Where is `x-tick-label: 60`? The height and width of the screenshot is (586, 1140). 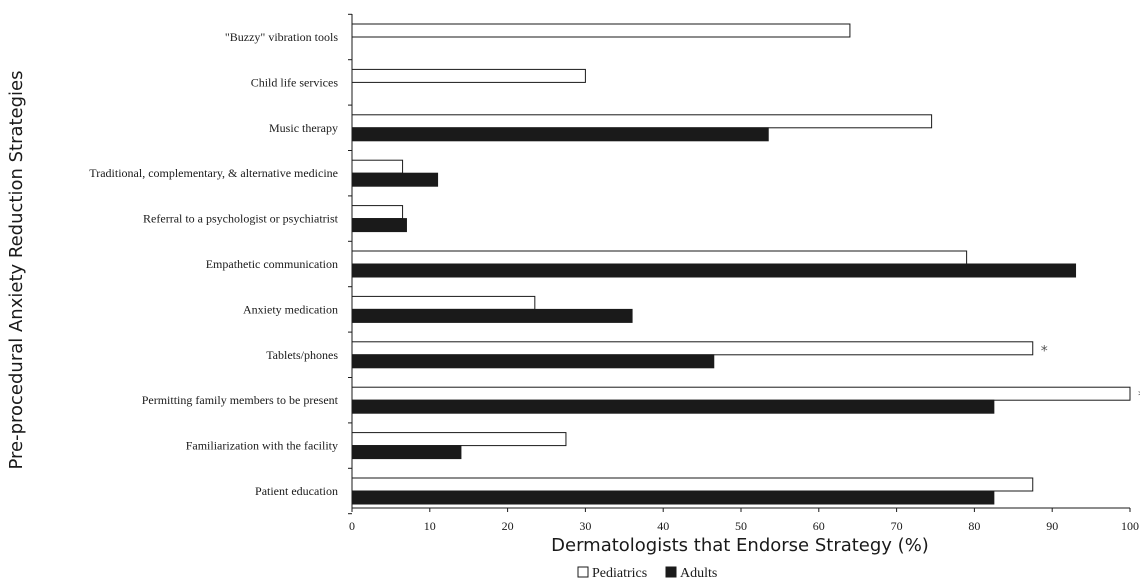
x-tick-label: 60 is located at coordinates (819, 526).